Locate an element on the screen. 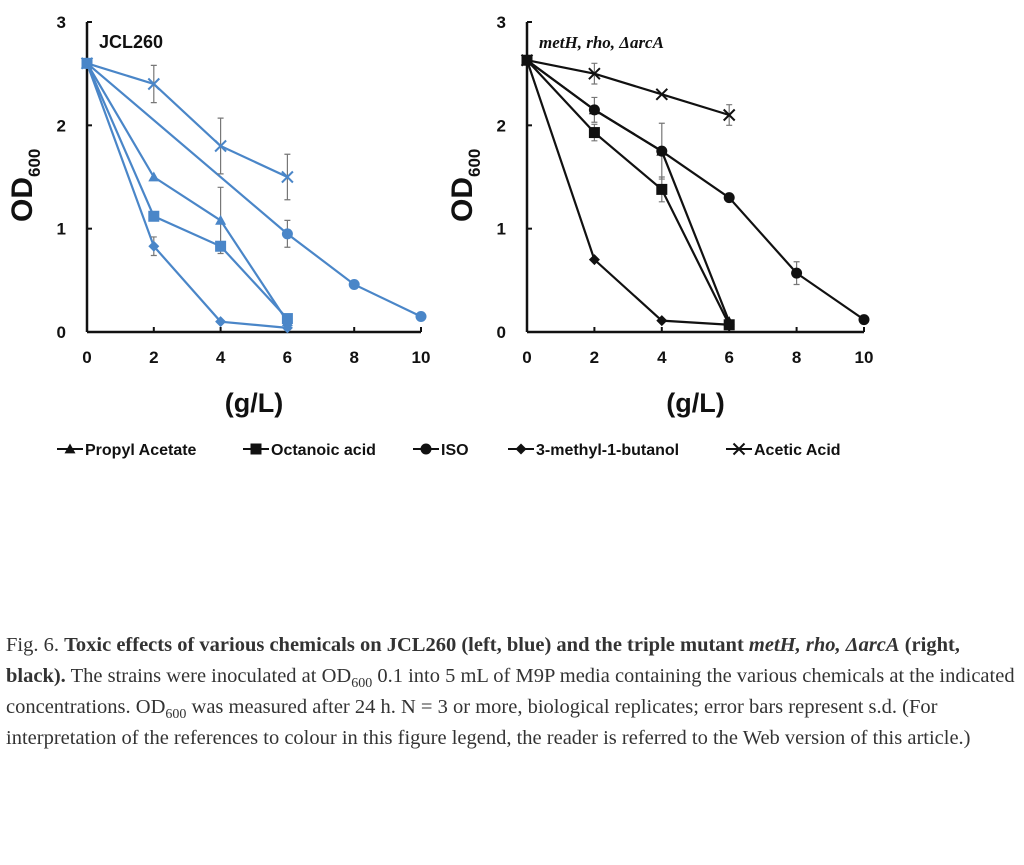  series-propyl-acetate is located at coordinates (187, 192).